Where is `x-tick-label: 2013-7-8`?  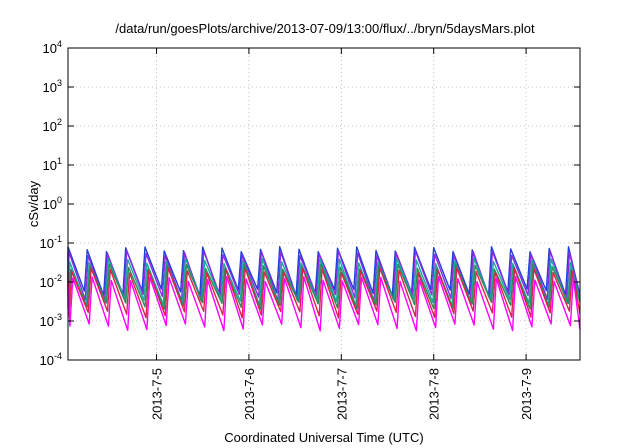
x-tick-label: 2013-7-8 is located at coordinates (434, 394).